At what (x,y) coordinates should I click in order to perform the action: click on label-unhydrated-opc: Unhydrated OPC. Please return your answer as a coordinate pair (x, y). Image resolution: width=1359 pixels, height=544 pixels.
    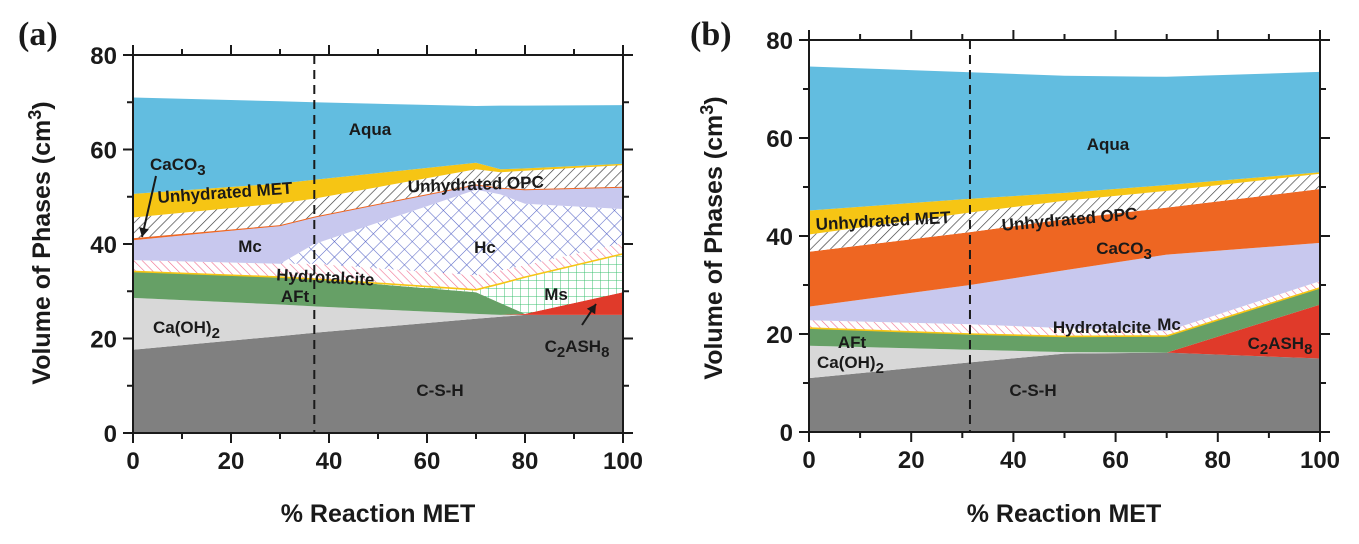
    Looking at the image, I should click on (476, 185).